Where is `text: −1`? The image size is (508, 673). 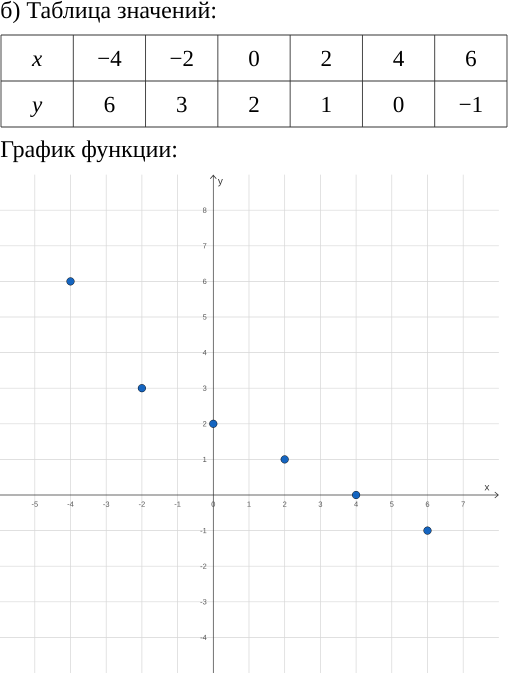
text: −1 is located at coordinates (471, 104).